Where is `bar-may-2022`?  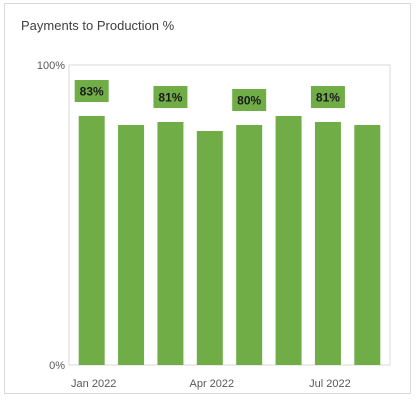
bar-may-2022 is located at coordinates (249, 245).